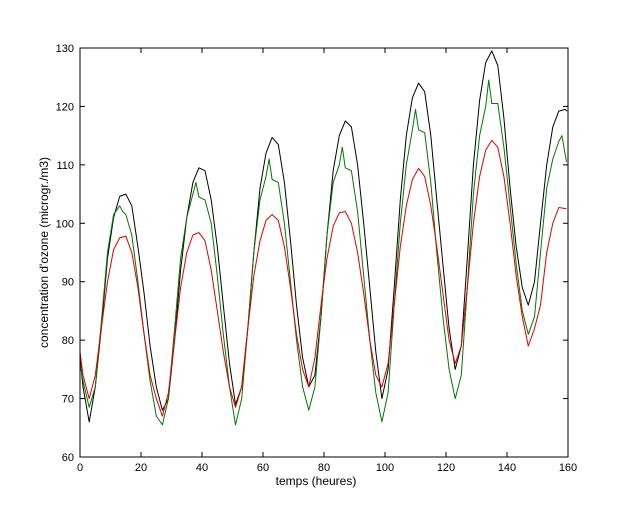 The image size is (632, 508). What do you see at coordinates (80, 468) in the screenshot?
I see `x-tick-label: 0` at bounding box center [80, 468].